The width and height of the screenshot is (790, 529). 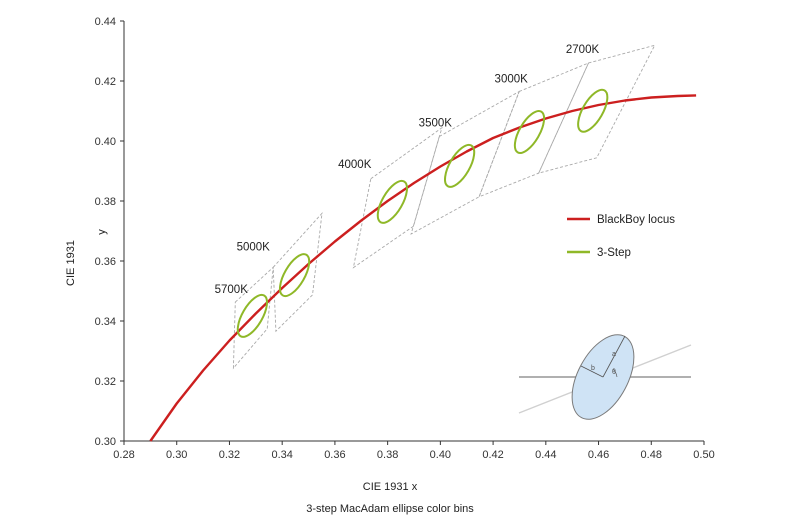 I want to click on ellipse-4000k, so click(x=392, y=201).